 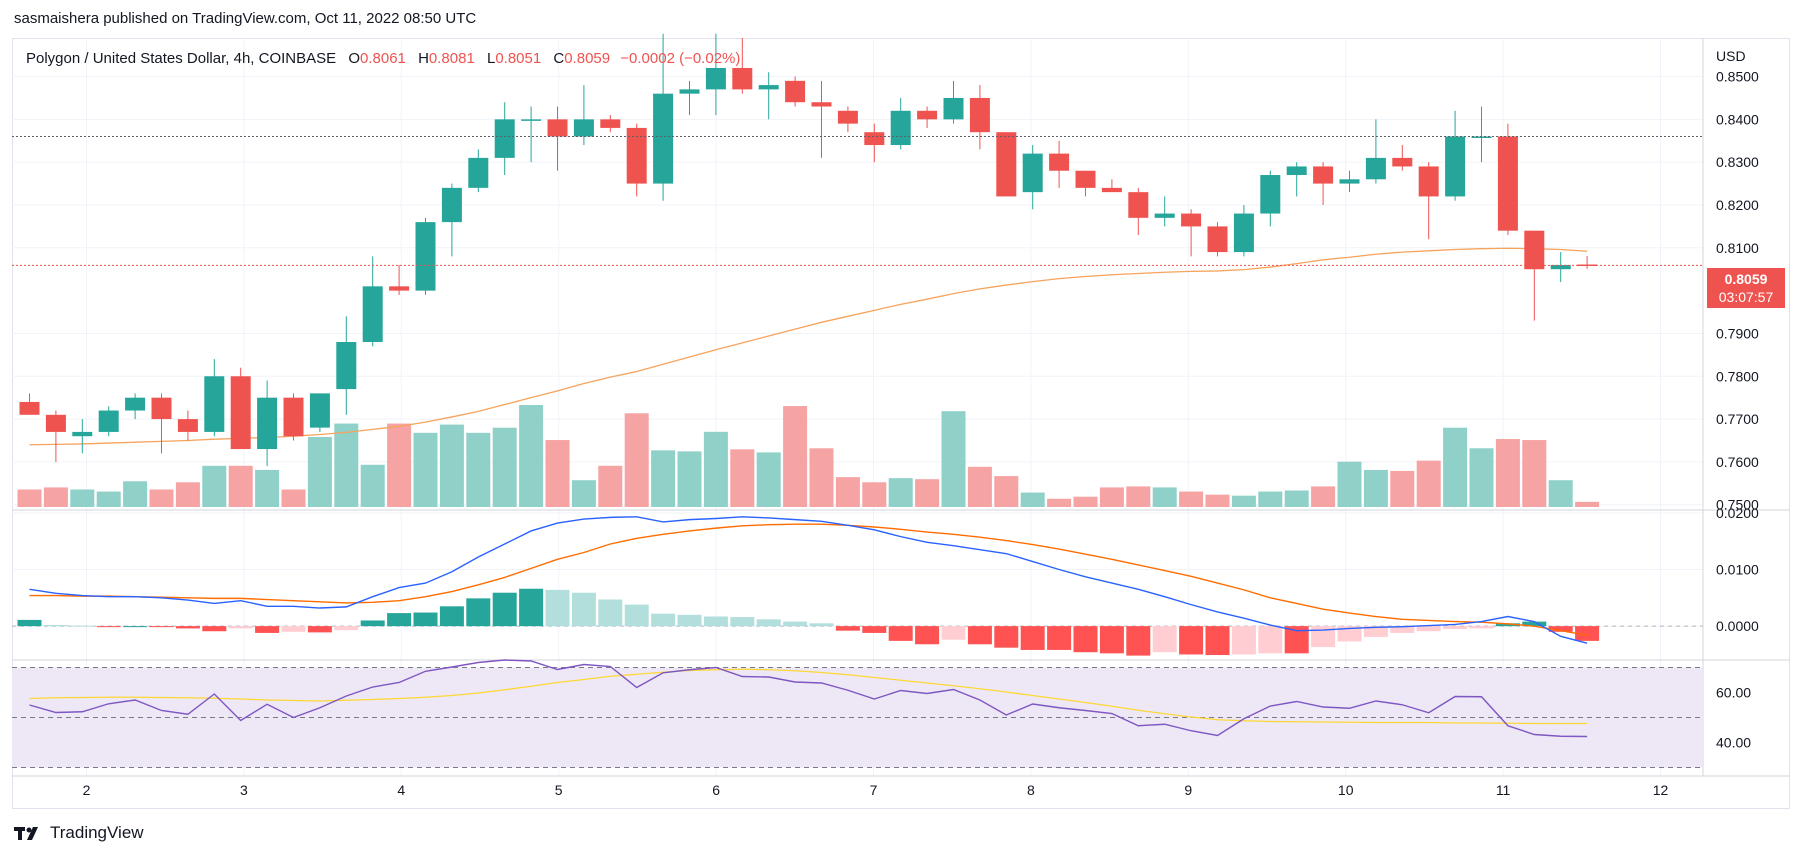 I want to click on tradingview-logo: TradingView, so click(x=79, y=833).